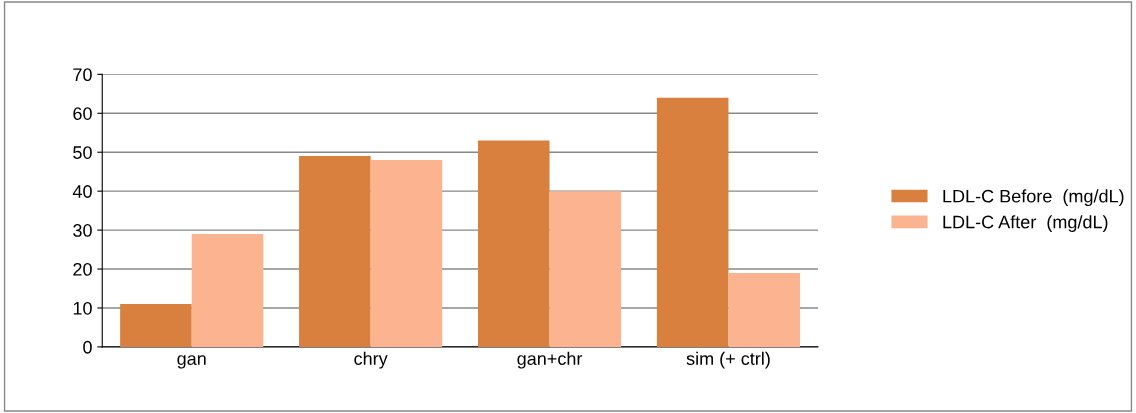  I want to click on y-tick-label: 70, so click(82, 75).